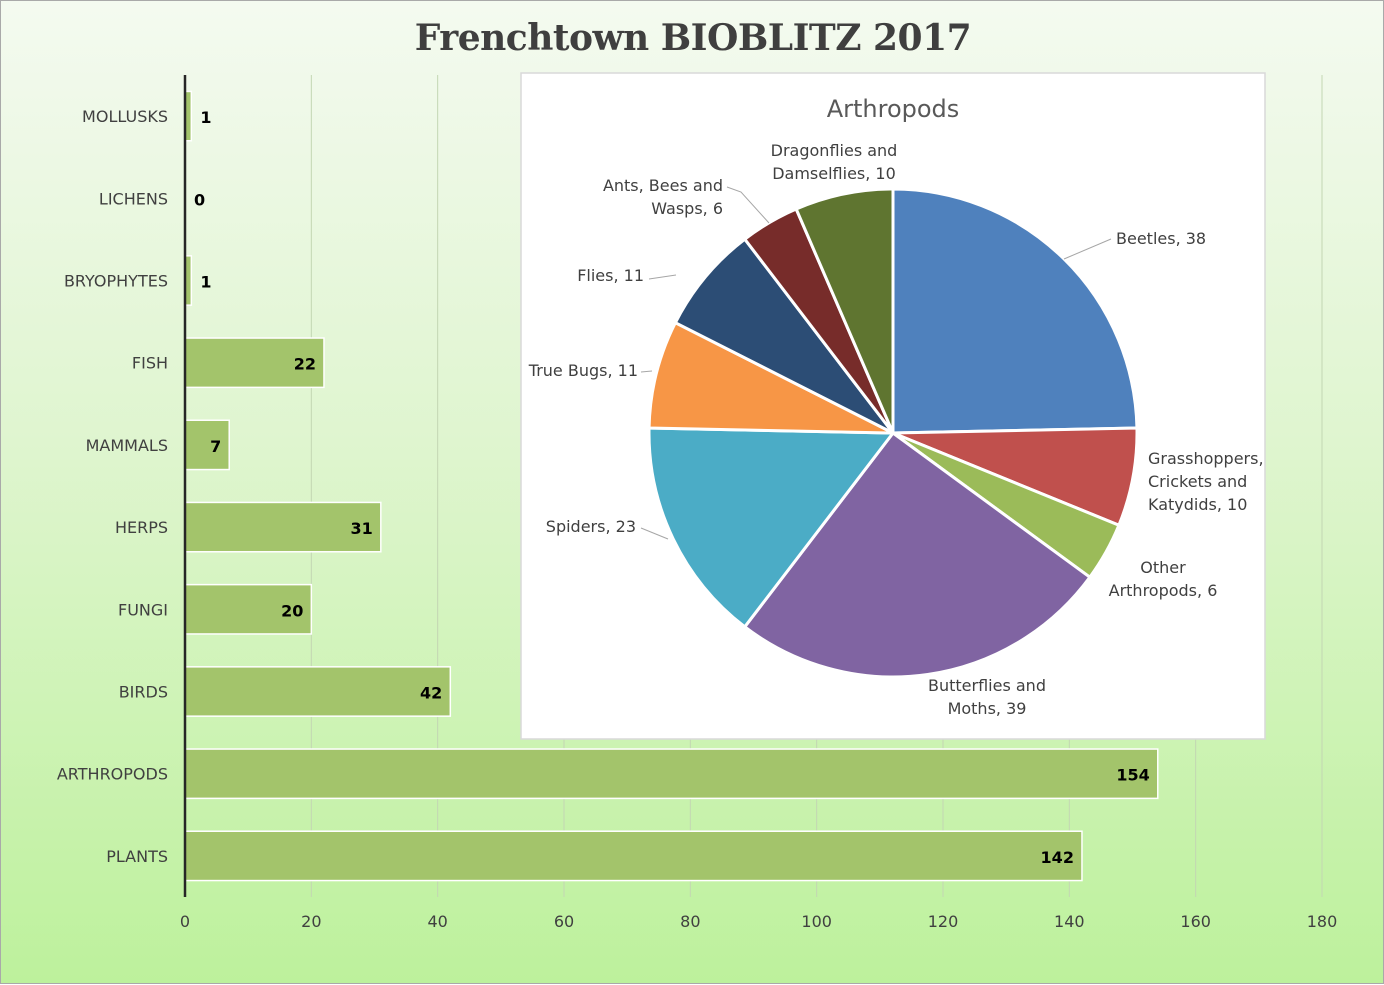 This screenshot has width=1384, height=985. What do you see at coordinates (254, 363) in the screenshot?
I see `bar-fish` at bounding box center [254, 363].